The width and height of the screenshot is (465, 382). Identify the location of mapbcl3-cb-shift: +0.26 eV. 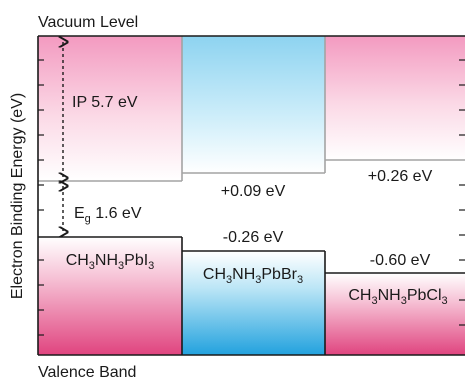
(400, 176).